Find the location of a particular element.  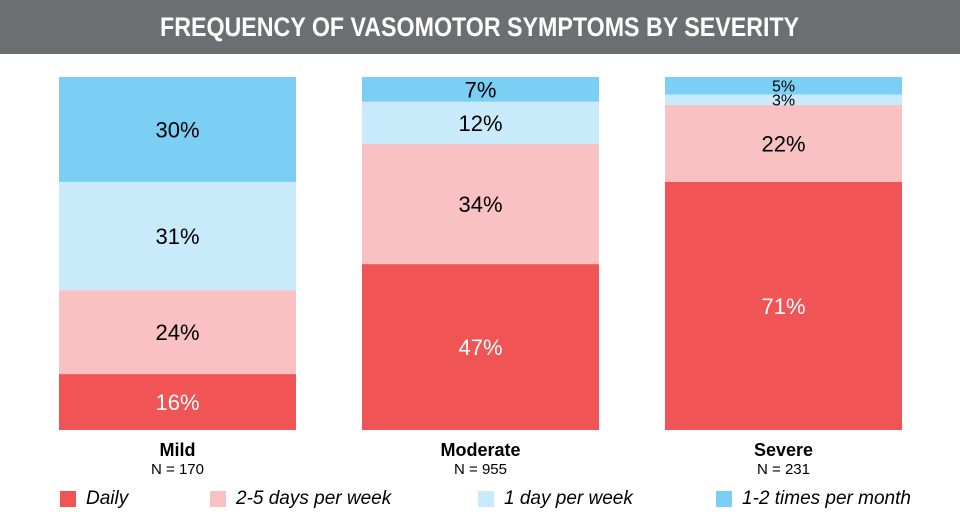

category-n-label: N = 231 is located at coordinates (783, 469).